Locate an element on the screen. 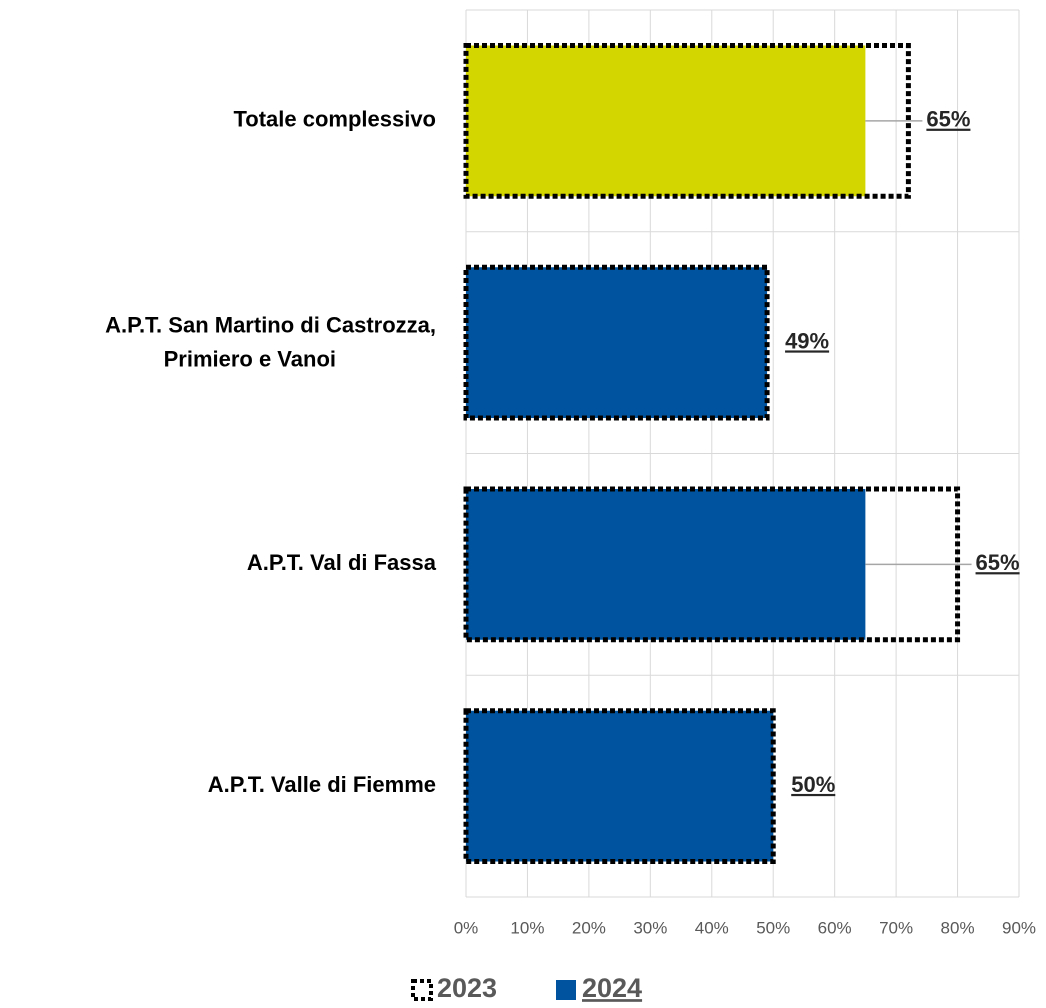  x-tick-label: 70% is located at coordinates (896, 927).